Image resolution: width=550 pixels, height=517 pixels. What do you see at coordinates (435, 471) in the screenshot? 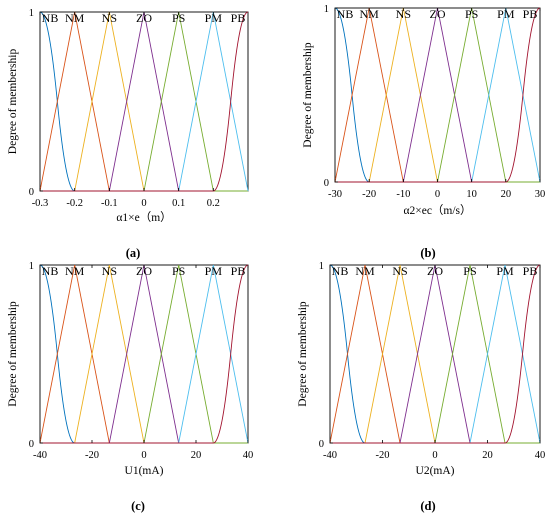
I see `x-axis-label: U2(mA)` at bounding box center [435, 471].